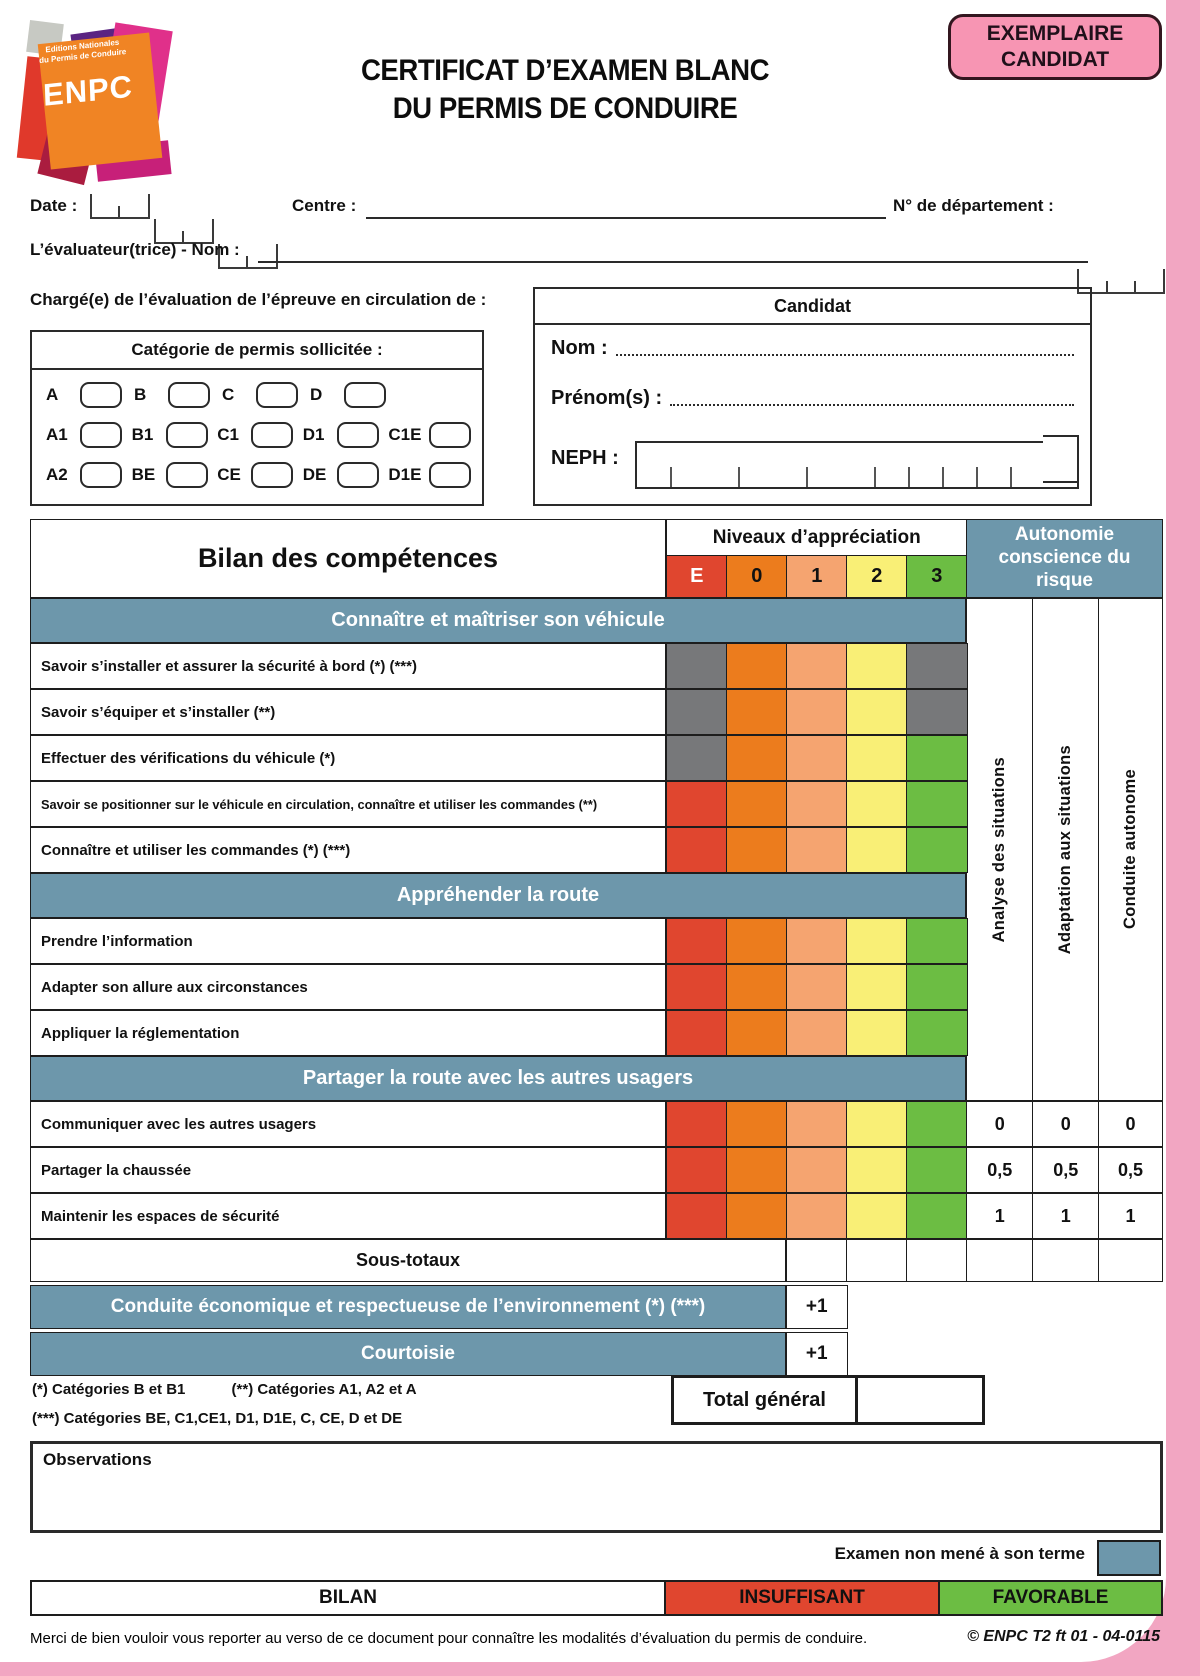  What do you see at coordinates (184, 231) in the screenshot?
I see `date-month-boxes` at bounding box center [184, 231].